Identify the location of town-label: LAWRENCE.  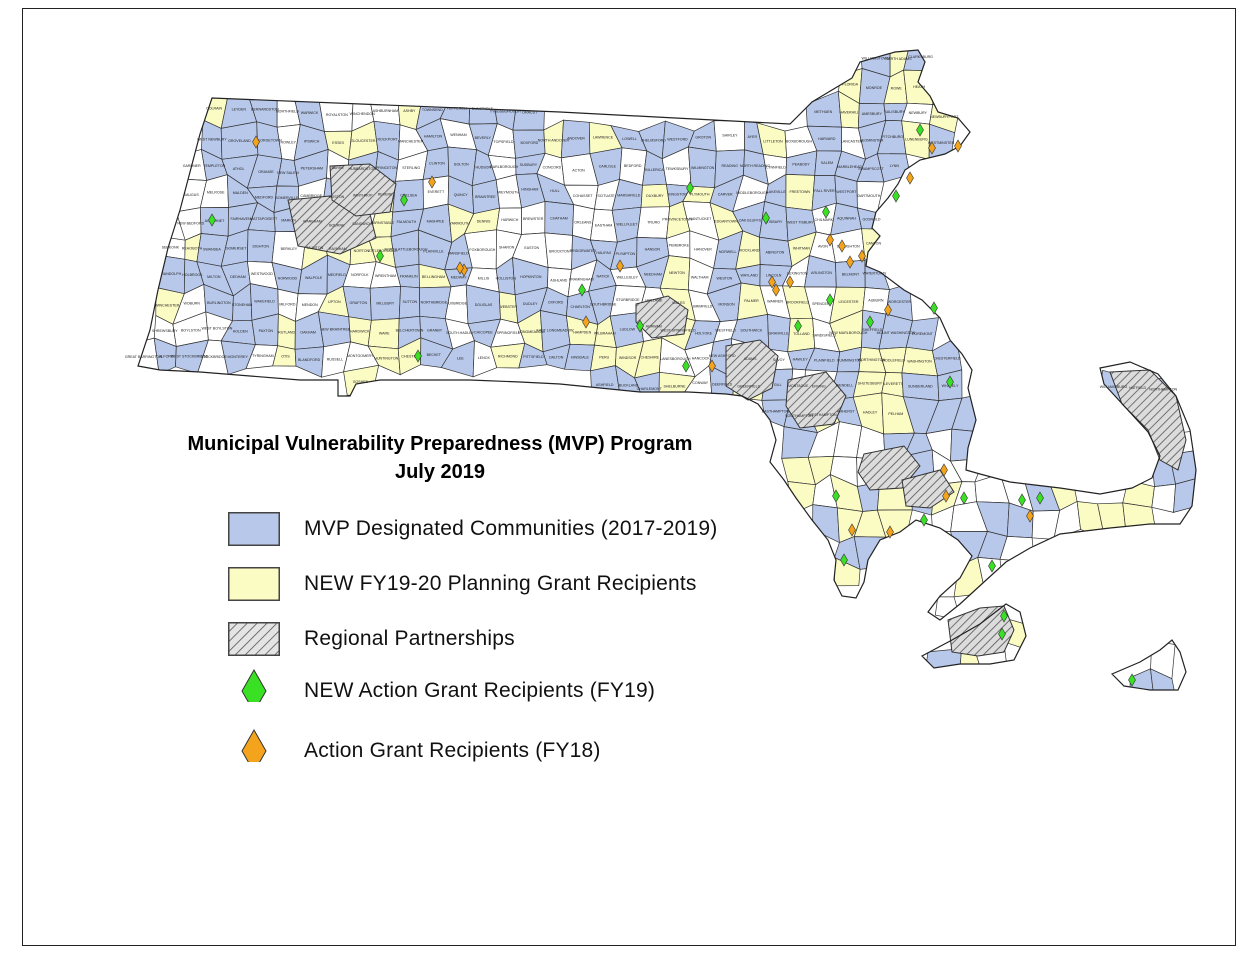
(603, 137).